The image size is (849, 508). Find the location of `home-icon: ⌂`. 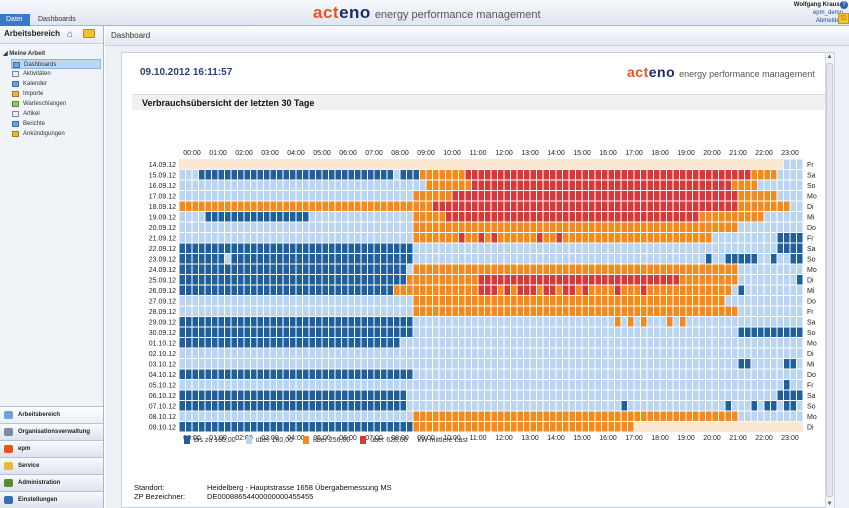

home-icon: ⌂ is located at coordinates (70, 34).